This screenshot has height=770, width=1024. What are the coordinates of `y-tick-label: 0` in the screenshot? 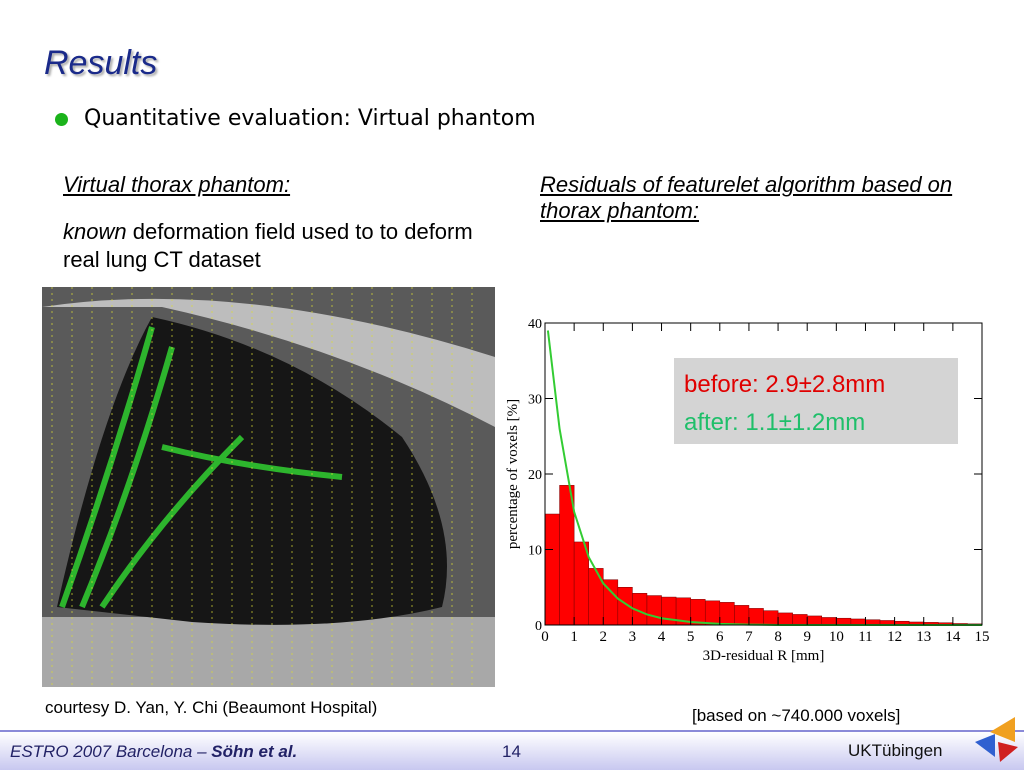 It's located at (538, 626).